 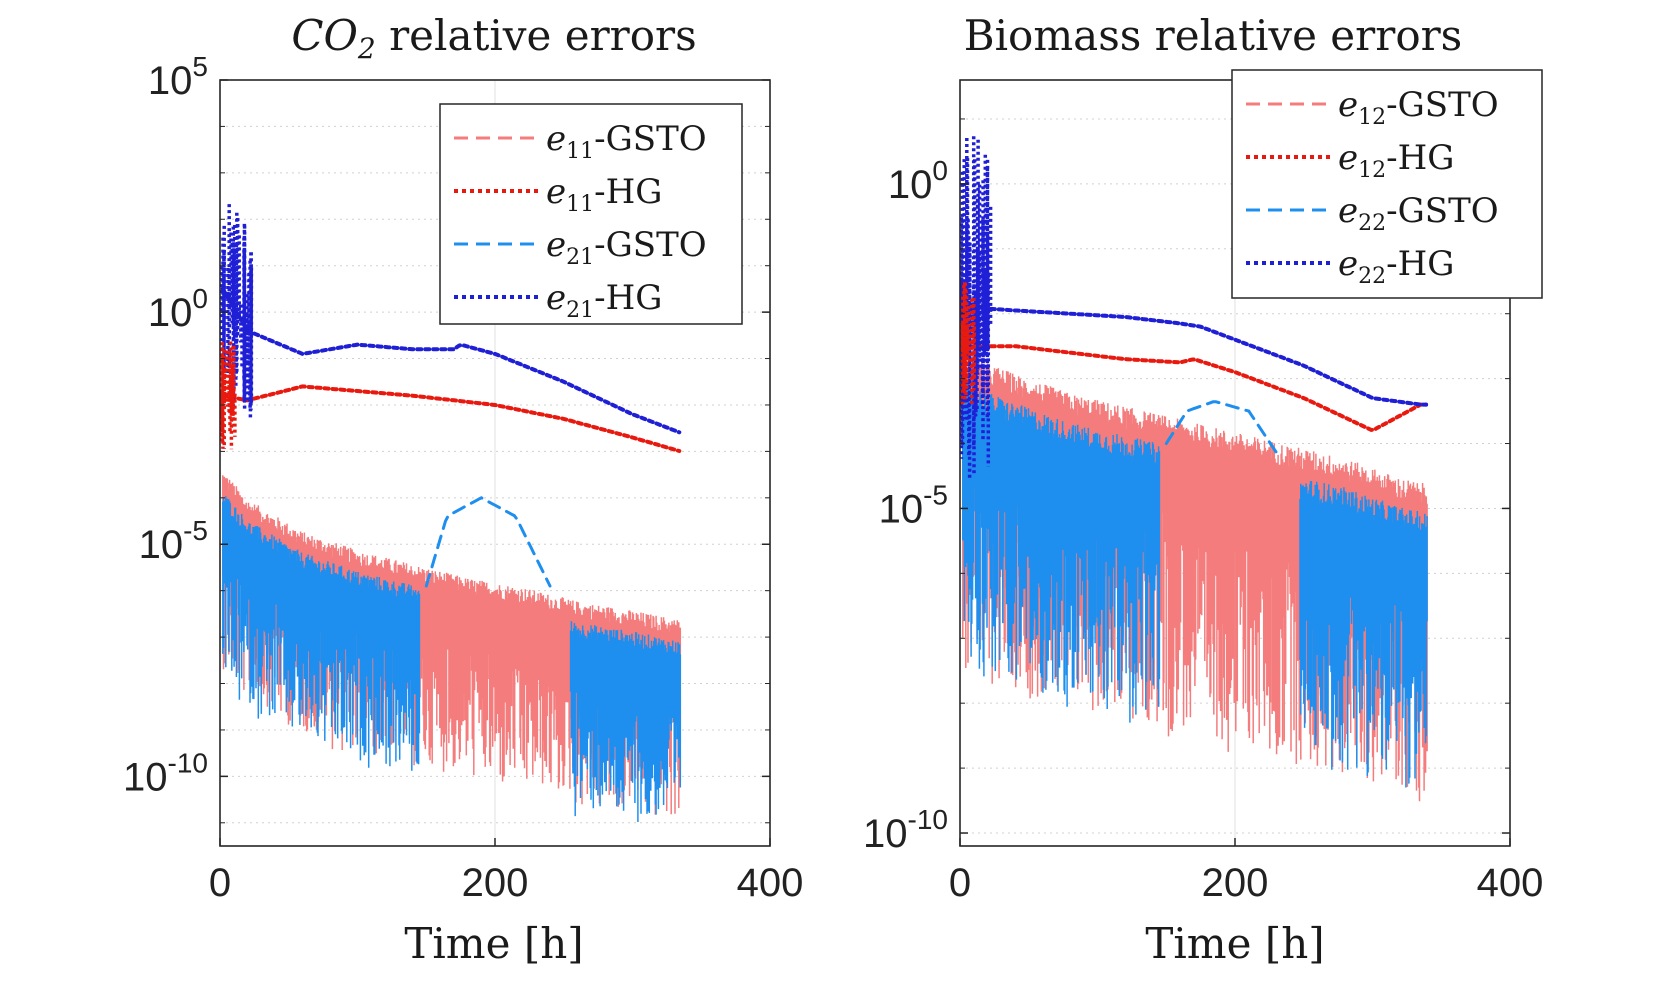 What do you see at coordinates (960, 883) in the screenshot?
I see `biomass-x-tick-label: 0` at bounding box center [960, 883].